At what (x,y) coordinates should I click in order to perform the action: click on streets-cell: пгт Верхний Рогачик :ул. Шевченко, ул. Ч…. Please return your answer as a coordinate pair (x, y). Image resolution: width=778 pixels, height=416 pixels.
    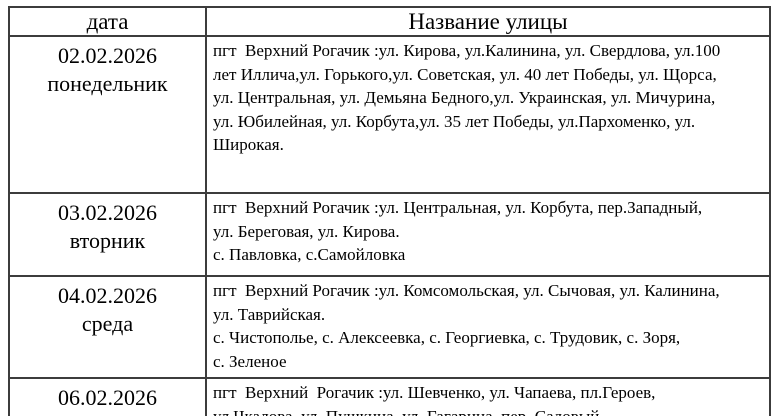
    Looking at the image, I should click on (488, 396).